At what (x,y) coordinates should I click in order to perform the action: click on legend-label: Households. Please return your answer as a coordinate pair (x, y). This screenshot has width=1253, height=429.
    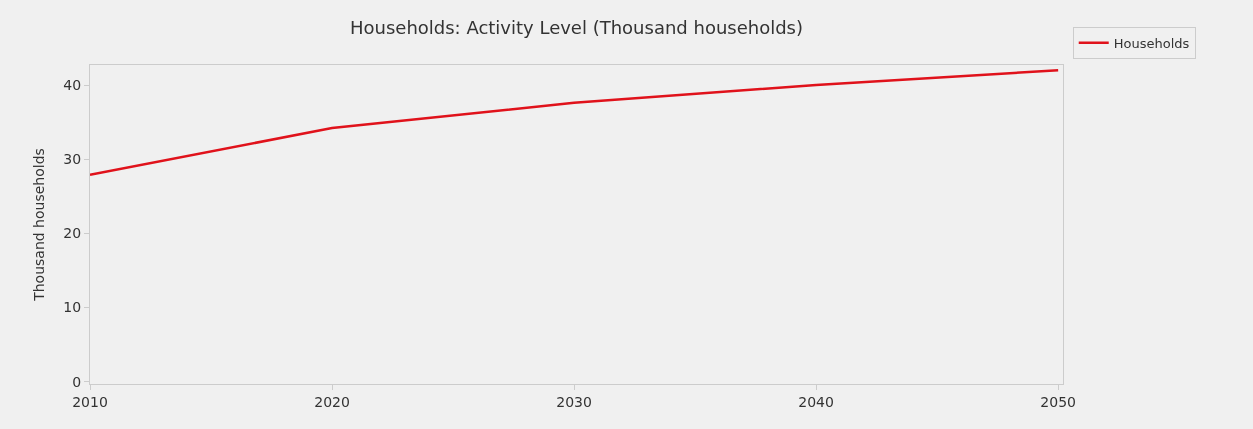
    Looking at the image, I should click on (1151, 43).